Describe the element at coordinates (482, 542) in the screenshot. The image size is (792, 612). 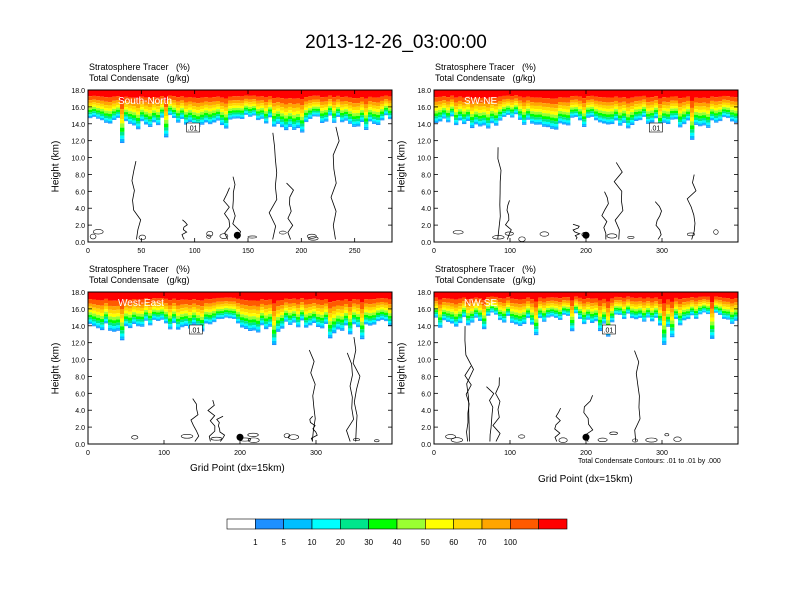
I see `colorbar-label: 70` at that location.